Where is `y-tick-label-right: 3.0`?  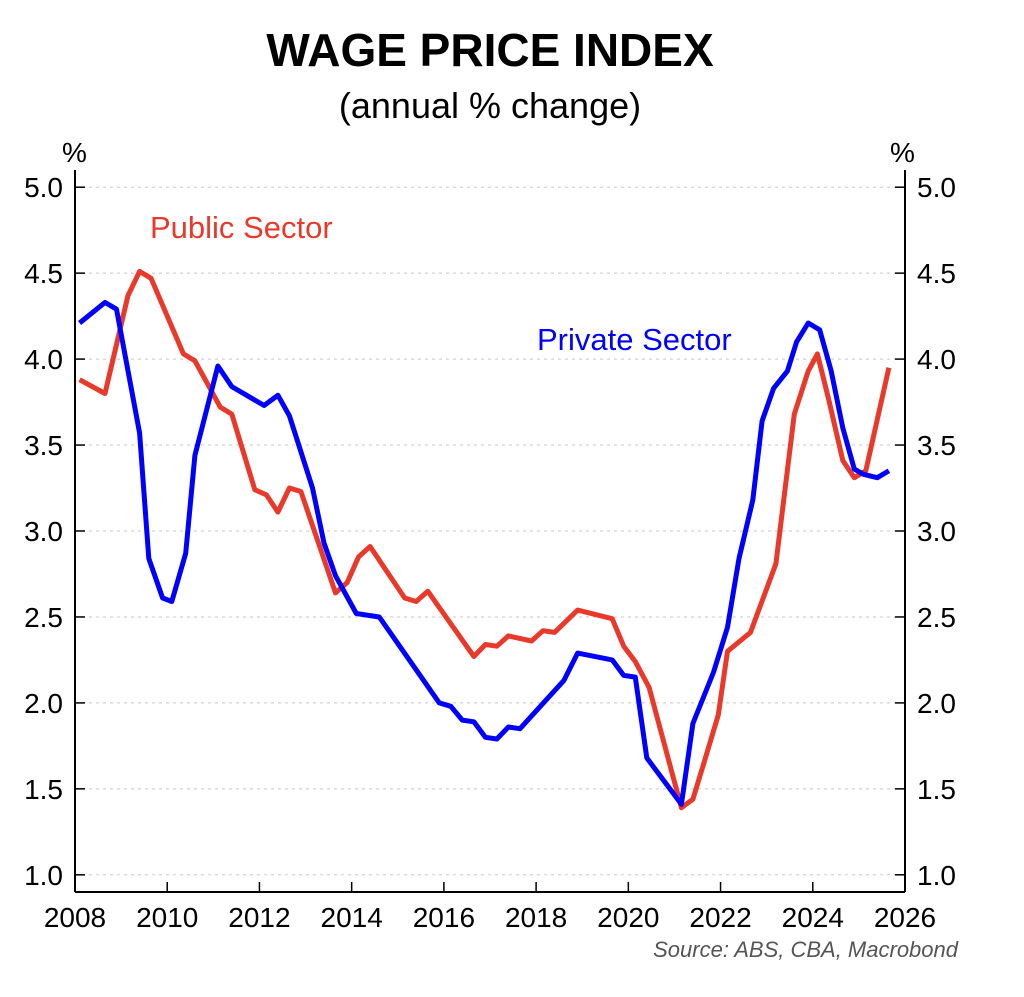 y-tick-label-right: 3.0 is located at coordinates (936, 531).